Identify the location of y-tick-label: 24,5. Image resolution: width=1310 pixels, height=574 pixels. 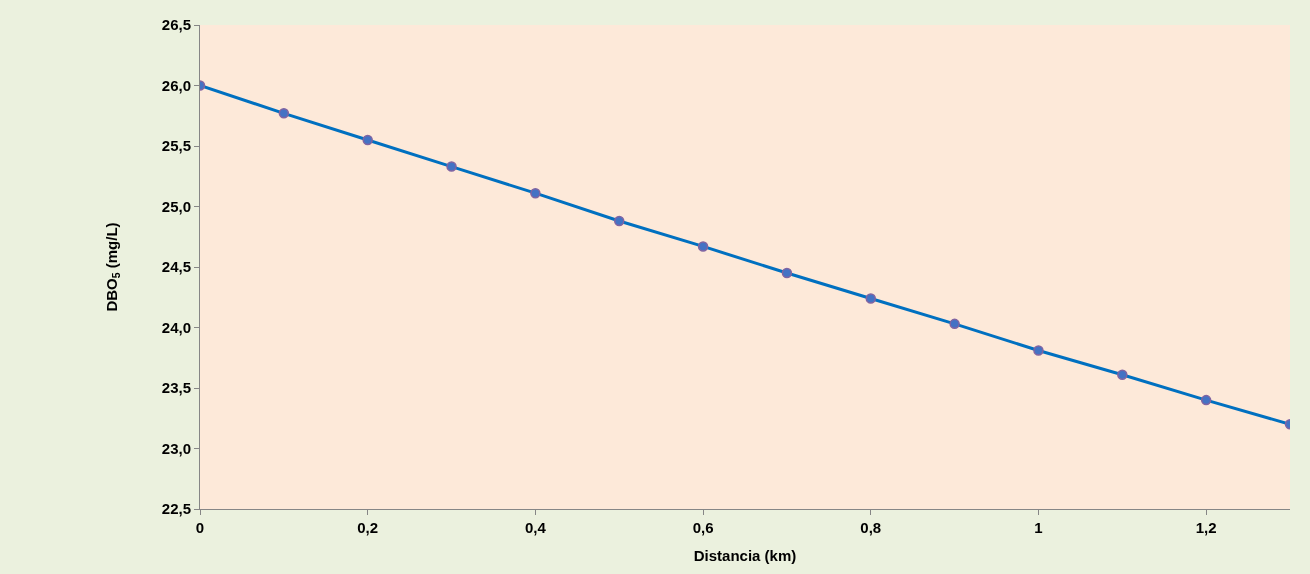
(176, 267).